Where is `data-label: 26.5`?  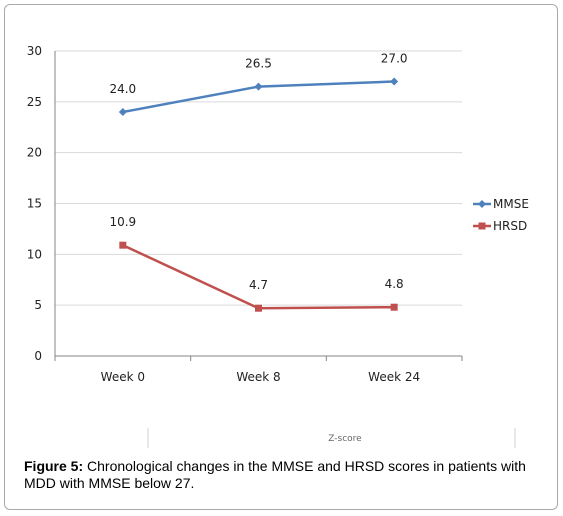
data-label: 26.5 is located at coordinates (258, 64).